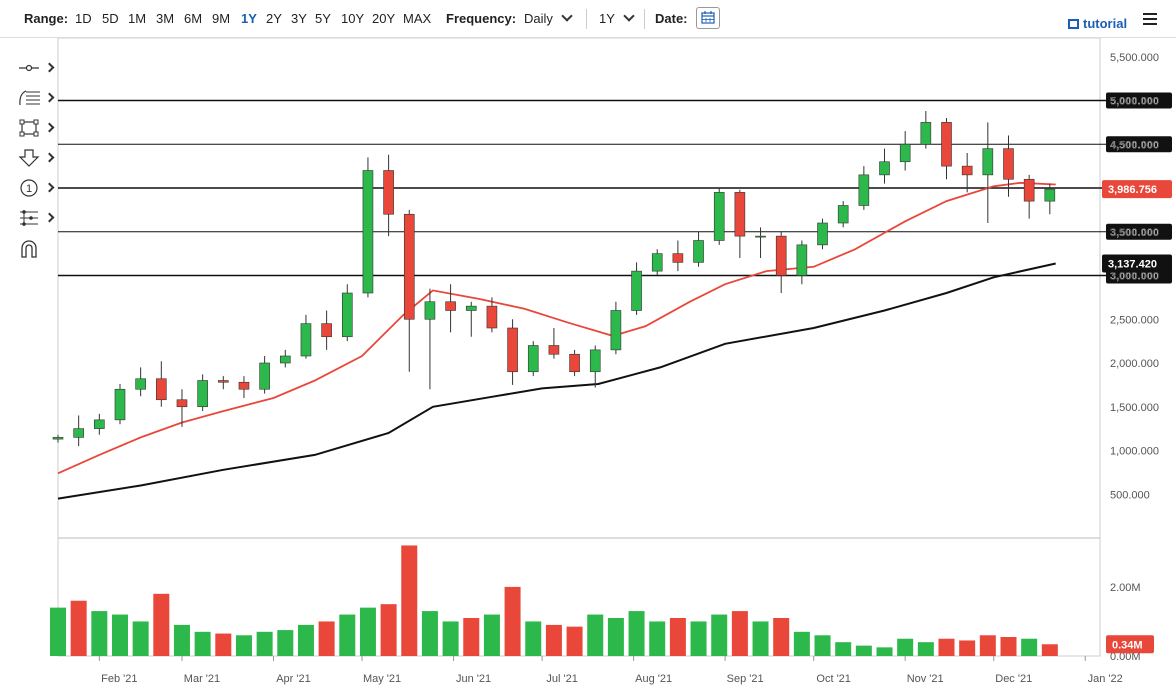 This screenshot has width=1176, height=694. What do you see at coordinates (1134, 58) in the screenshot?
I see `y-tick-label: 5,500.000` at bounding box center [1134, 58].